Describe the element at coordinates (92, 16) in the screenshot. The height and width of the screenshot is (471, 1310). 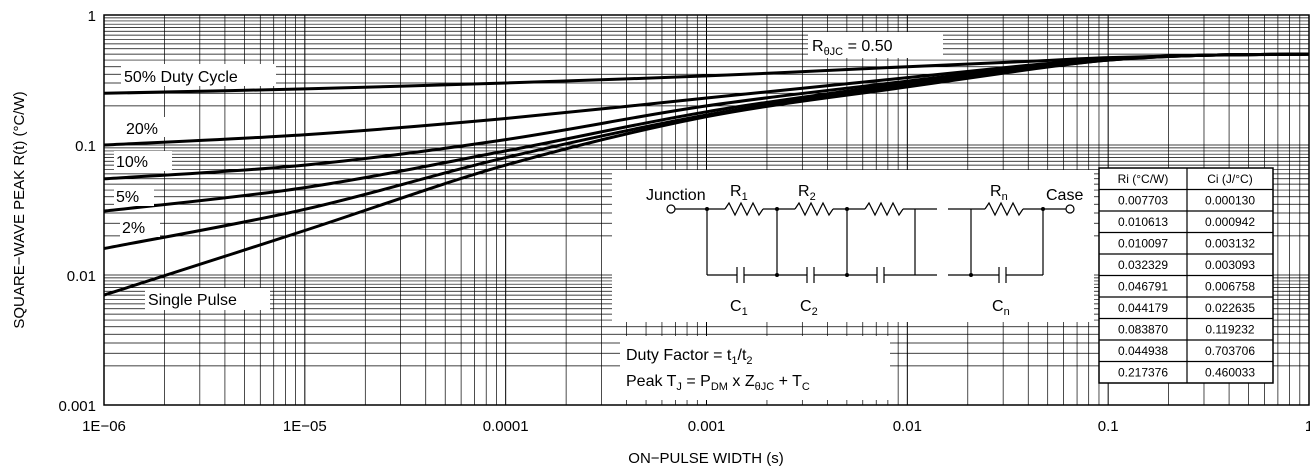
I see `y-tick-label: 1` at that location.